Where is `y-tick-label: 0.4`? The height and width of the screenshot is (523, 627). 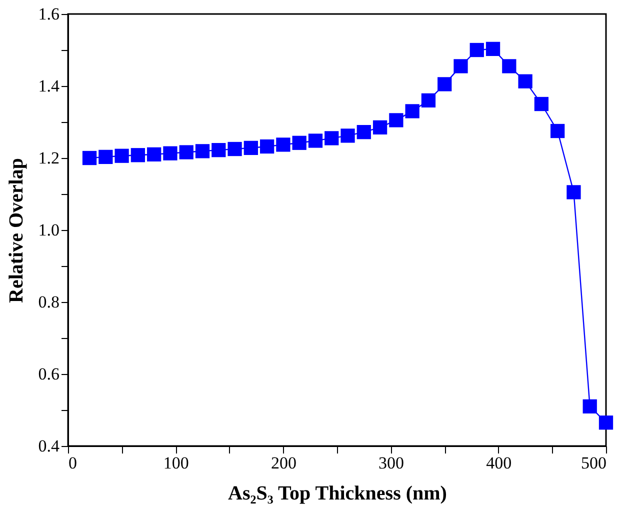
y-tick-label: 0.4 is located at coordinates (49, 446).